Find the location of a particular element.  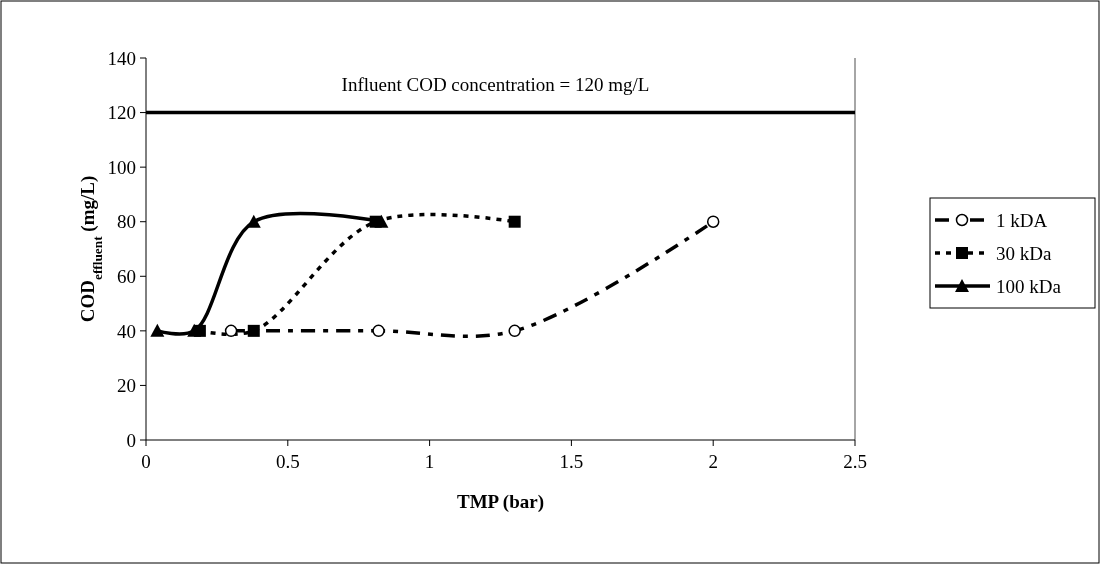

y-tick-label: 140 is located at coordinates (121, 58).